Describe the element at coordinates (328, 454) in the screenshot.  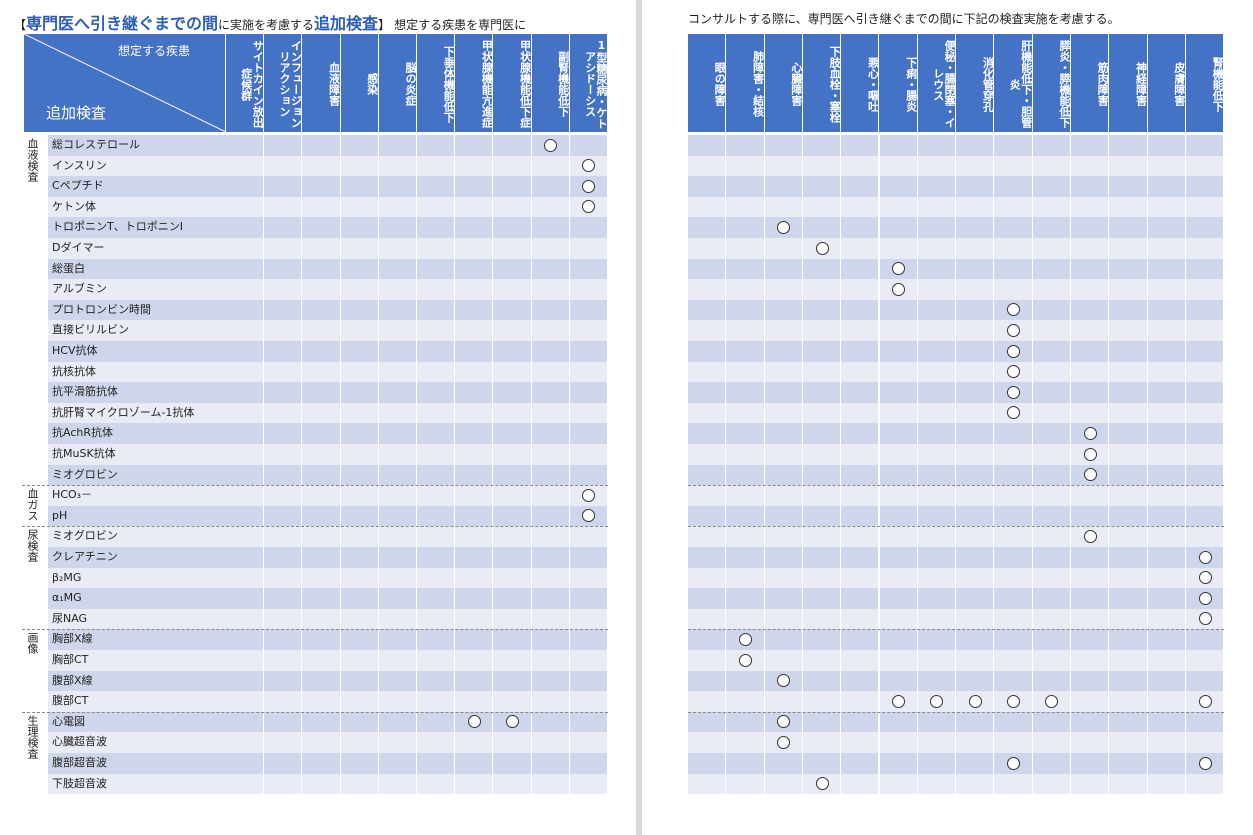
I see `left-table-row: 抗MuSK抗体` at that location.